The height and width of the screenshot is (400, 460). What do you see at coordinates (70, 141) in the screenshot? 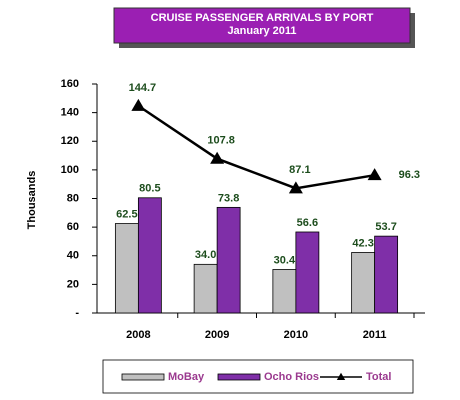
I see `y-tick-label: 120` at bounding box center [70, 141].